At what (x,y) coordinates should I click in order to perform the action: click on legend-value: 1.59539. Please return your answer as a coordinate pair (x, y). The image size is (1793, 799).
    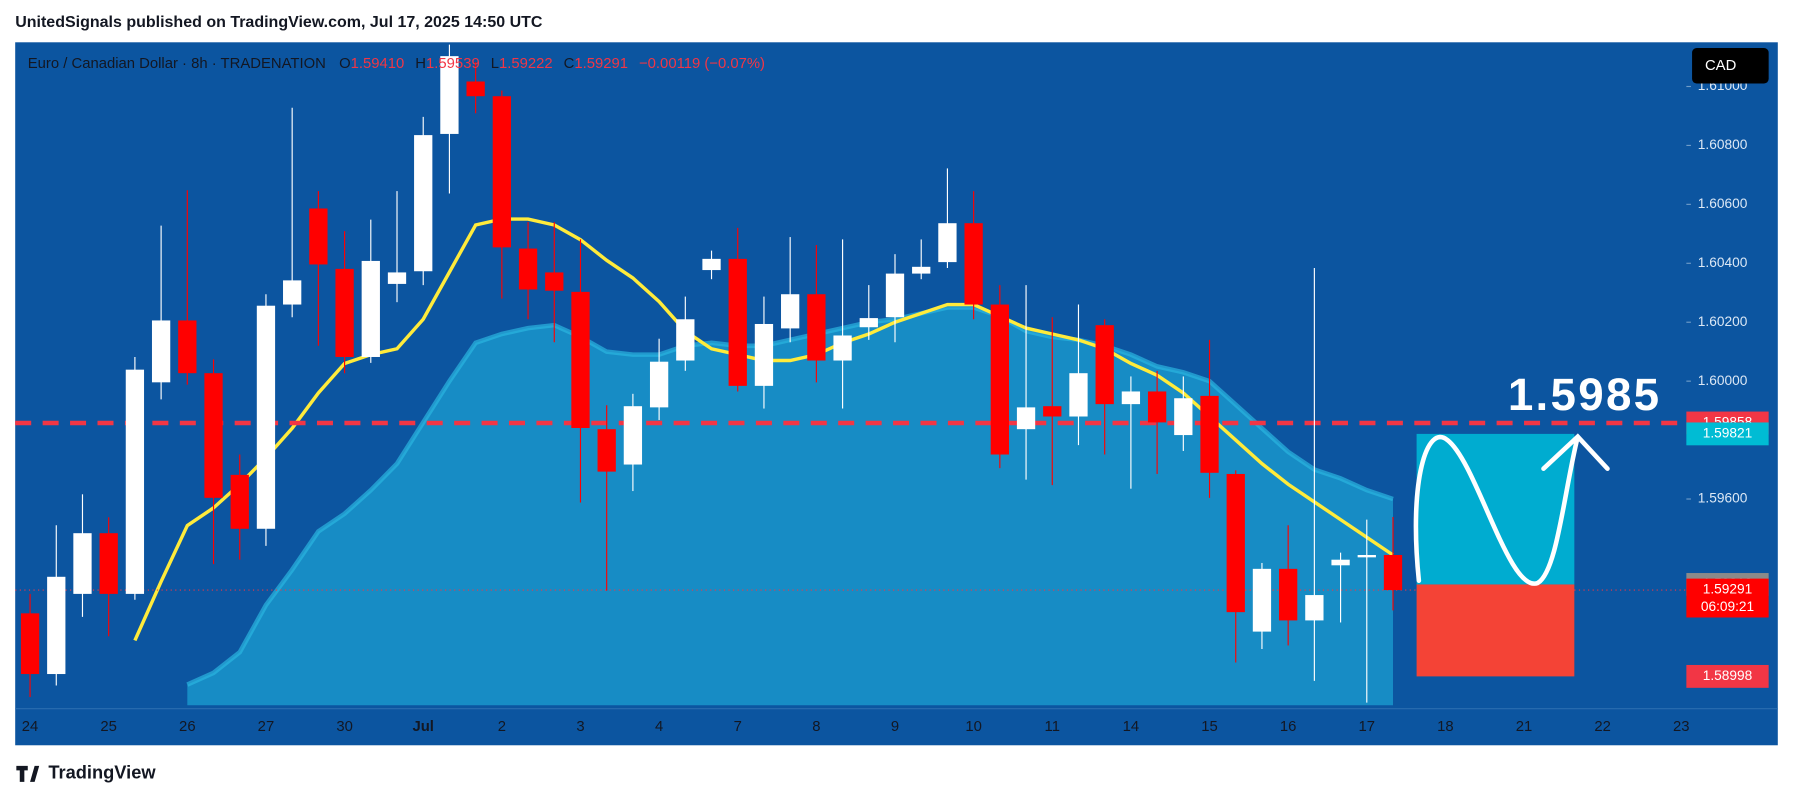
    Looking at the image, I should click on (453, 64).